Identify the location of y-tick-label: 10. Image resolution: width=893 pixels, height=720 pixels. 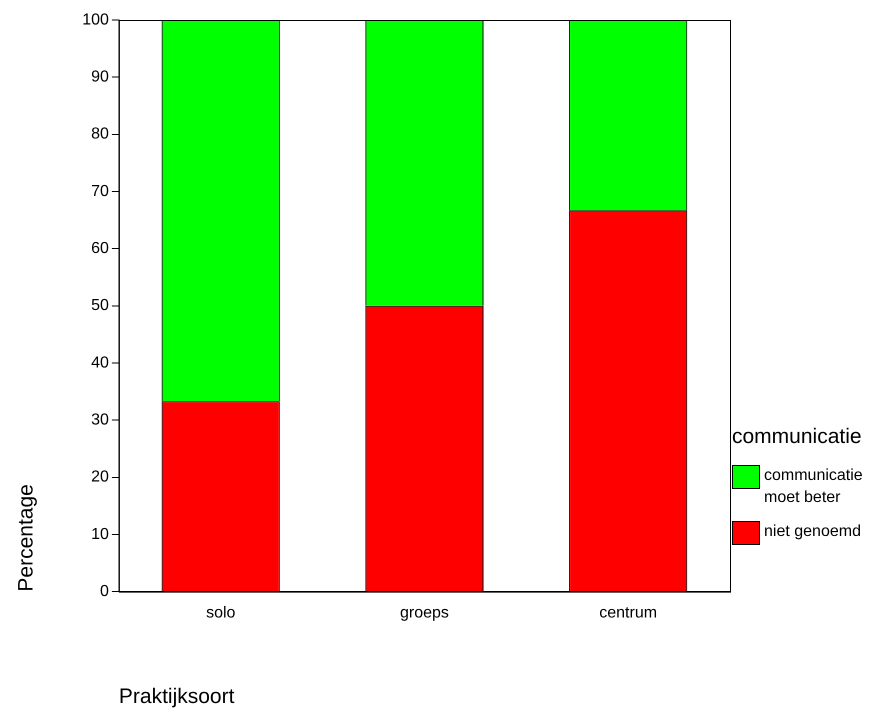
(100, 534).